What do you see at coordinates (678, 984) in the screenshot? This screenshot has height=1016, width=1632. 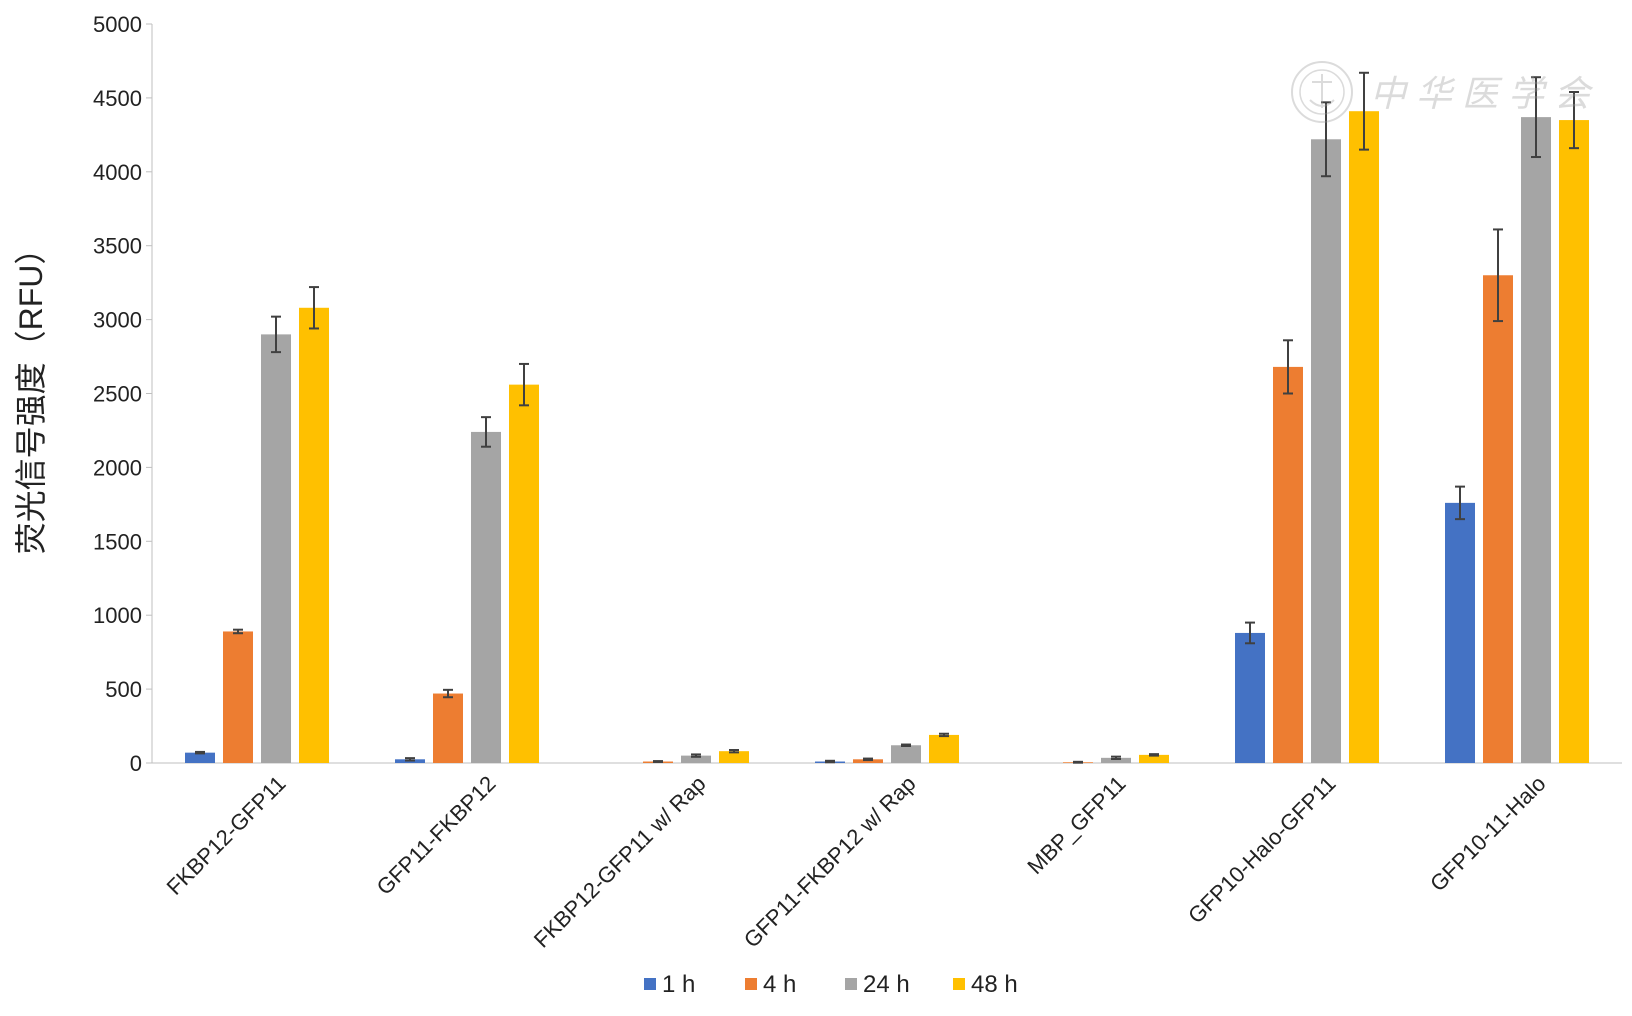 I see `legend-label: 1 h` at bounding box center [678, 984].